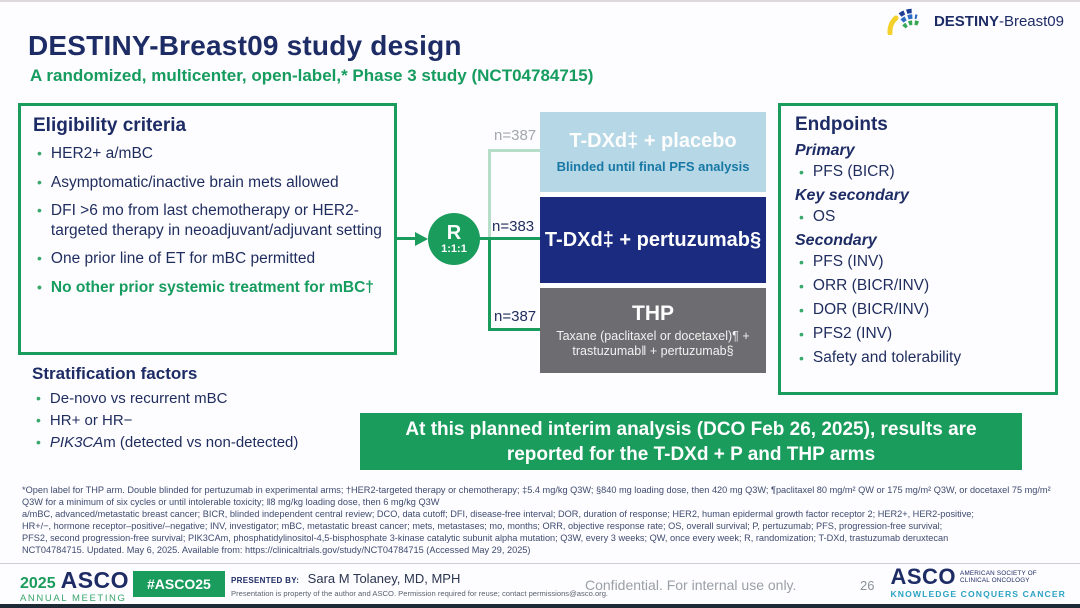 The height and width of the screenshot is (608, 1080). What do you see at coordinates (384, 578) in the screenshot?
I see `presenter-name: Sara M Tolaney, MD, MPH` at bounding box center [384, 578].